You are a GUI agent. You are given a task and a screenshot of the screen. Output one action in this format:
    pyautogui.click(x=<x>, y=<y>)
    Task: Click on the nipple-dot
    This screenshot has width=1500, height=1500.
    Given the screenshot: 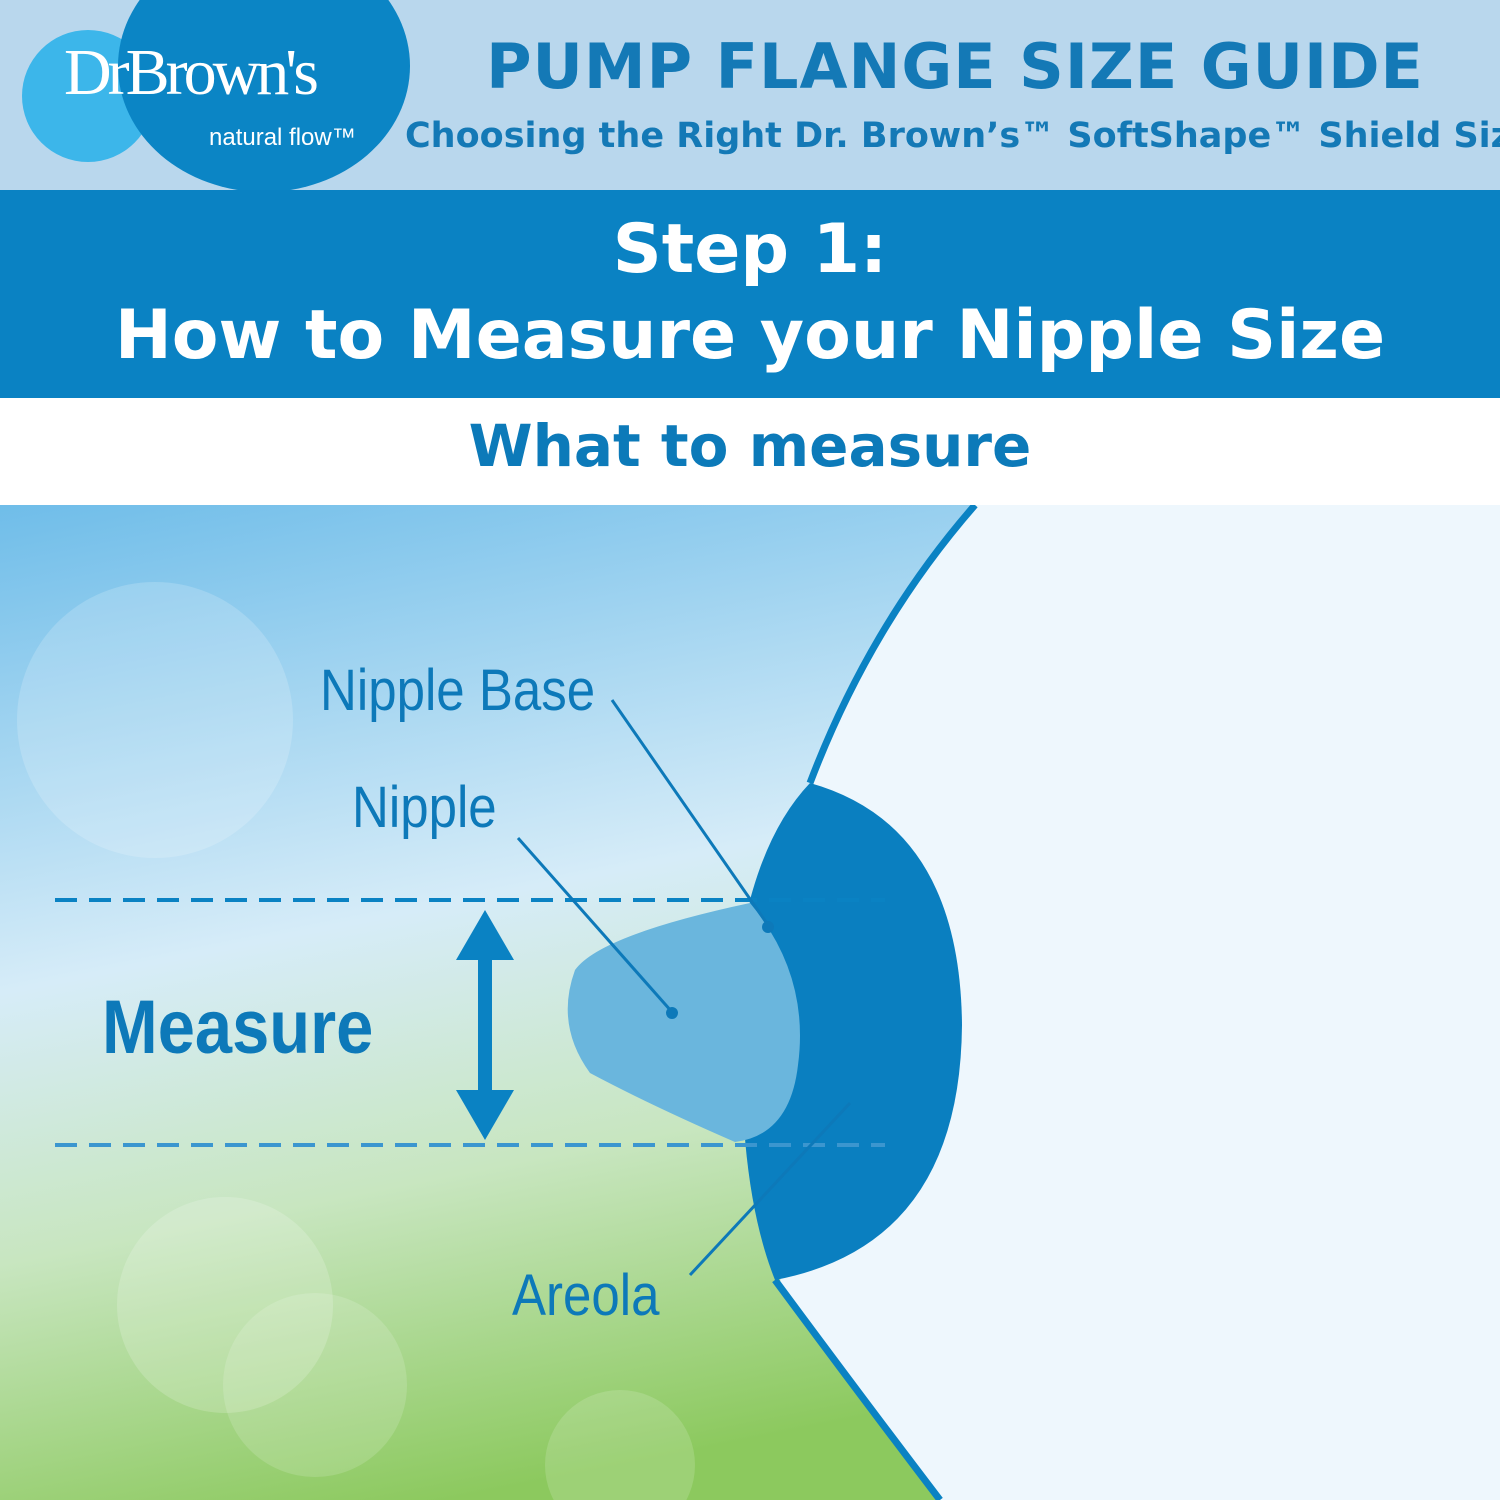 What is the action you would take?
    pyautogui.click(x=672, y=1013)
    